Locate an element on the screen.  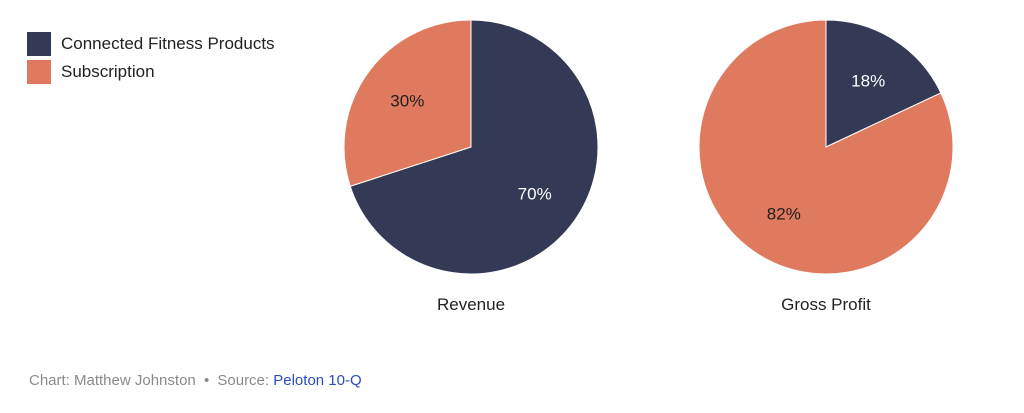
legend-swatch-subscription is located at coordinates (39, 72).